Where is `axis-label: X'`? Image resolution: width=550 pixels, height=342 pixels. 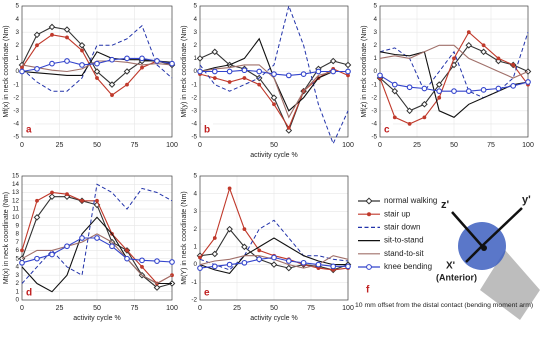 axis-label: X' is located at coordinates (450, 266).